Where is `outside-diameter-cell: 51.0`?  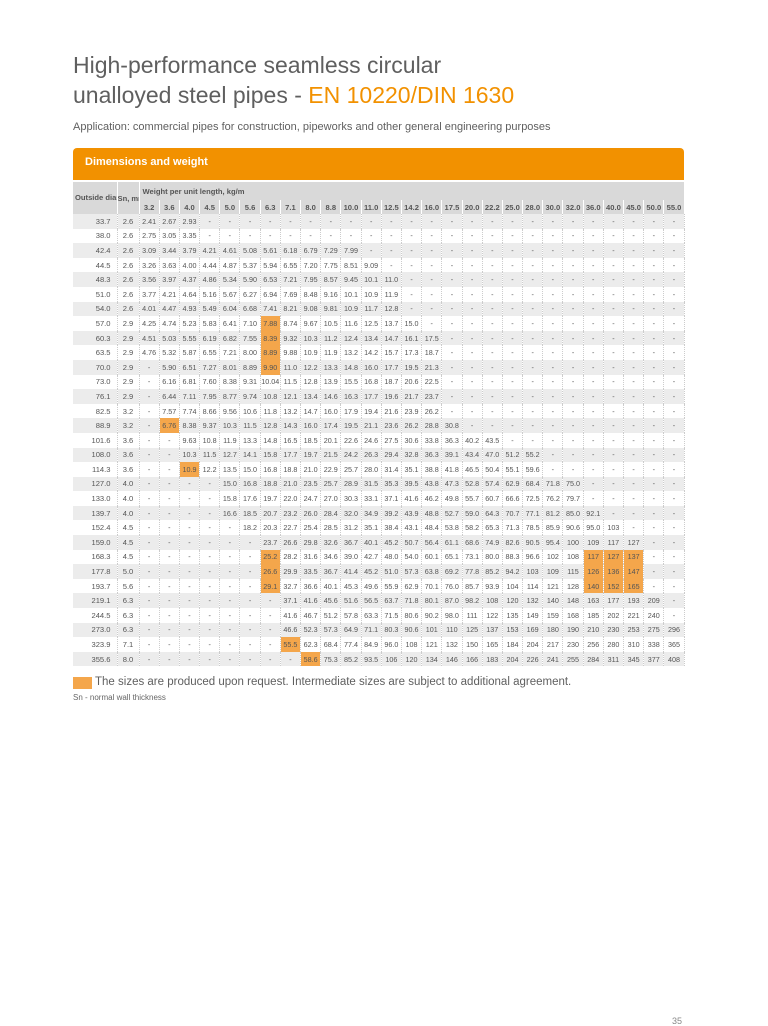 outside-diameter-cell: 51.0 is located at coordinates (95, 294).